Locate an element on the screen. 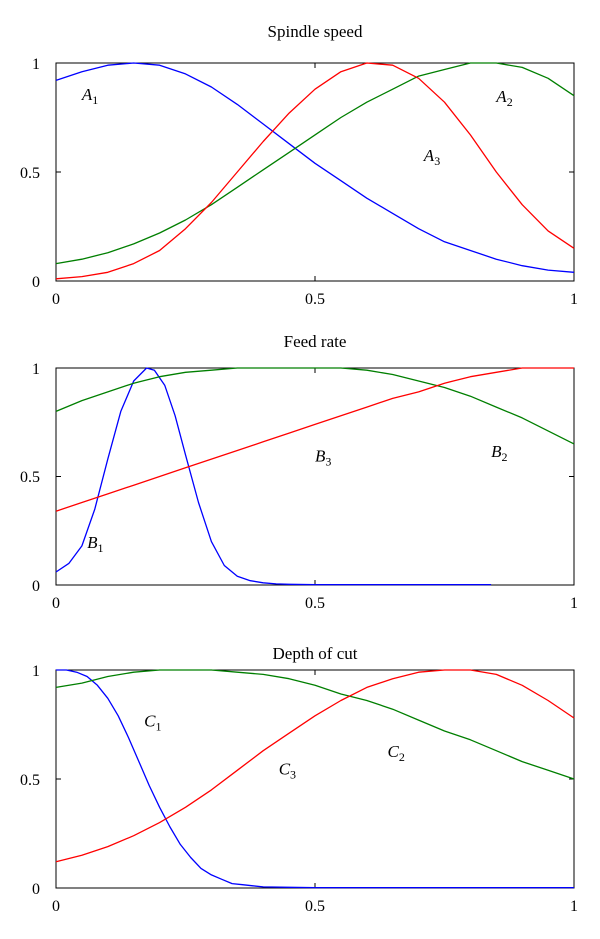 The height and width of the screenshot is (939, 600). series-line-b3 is located at coordinates (314, 439).